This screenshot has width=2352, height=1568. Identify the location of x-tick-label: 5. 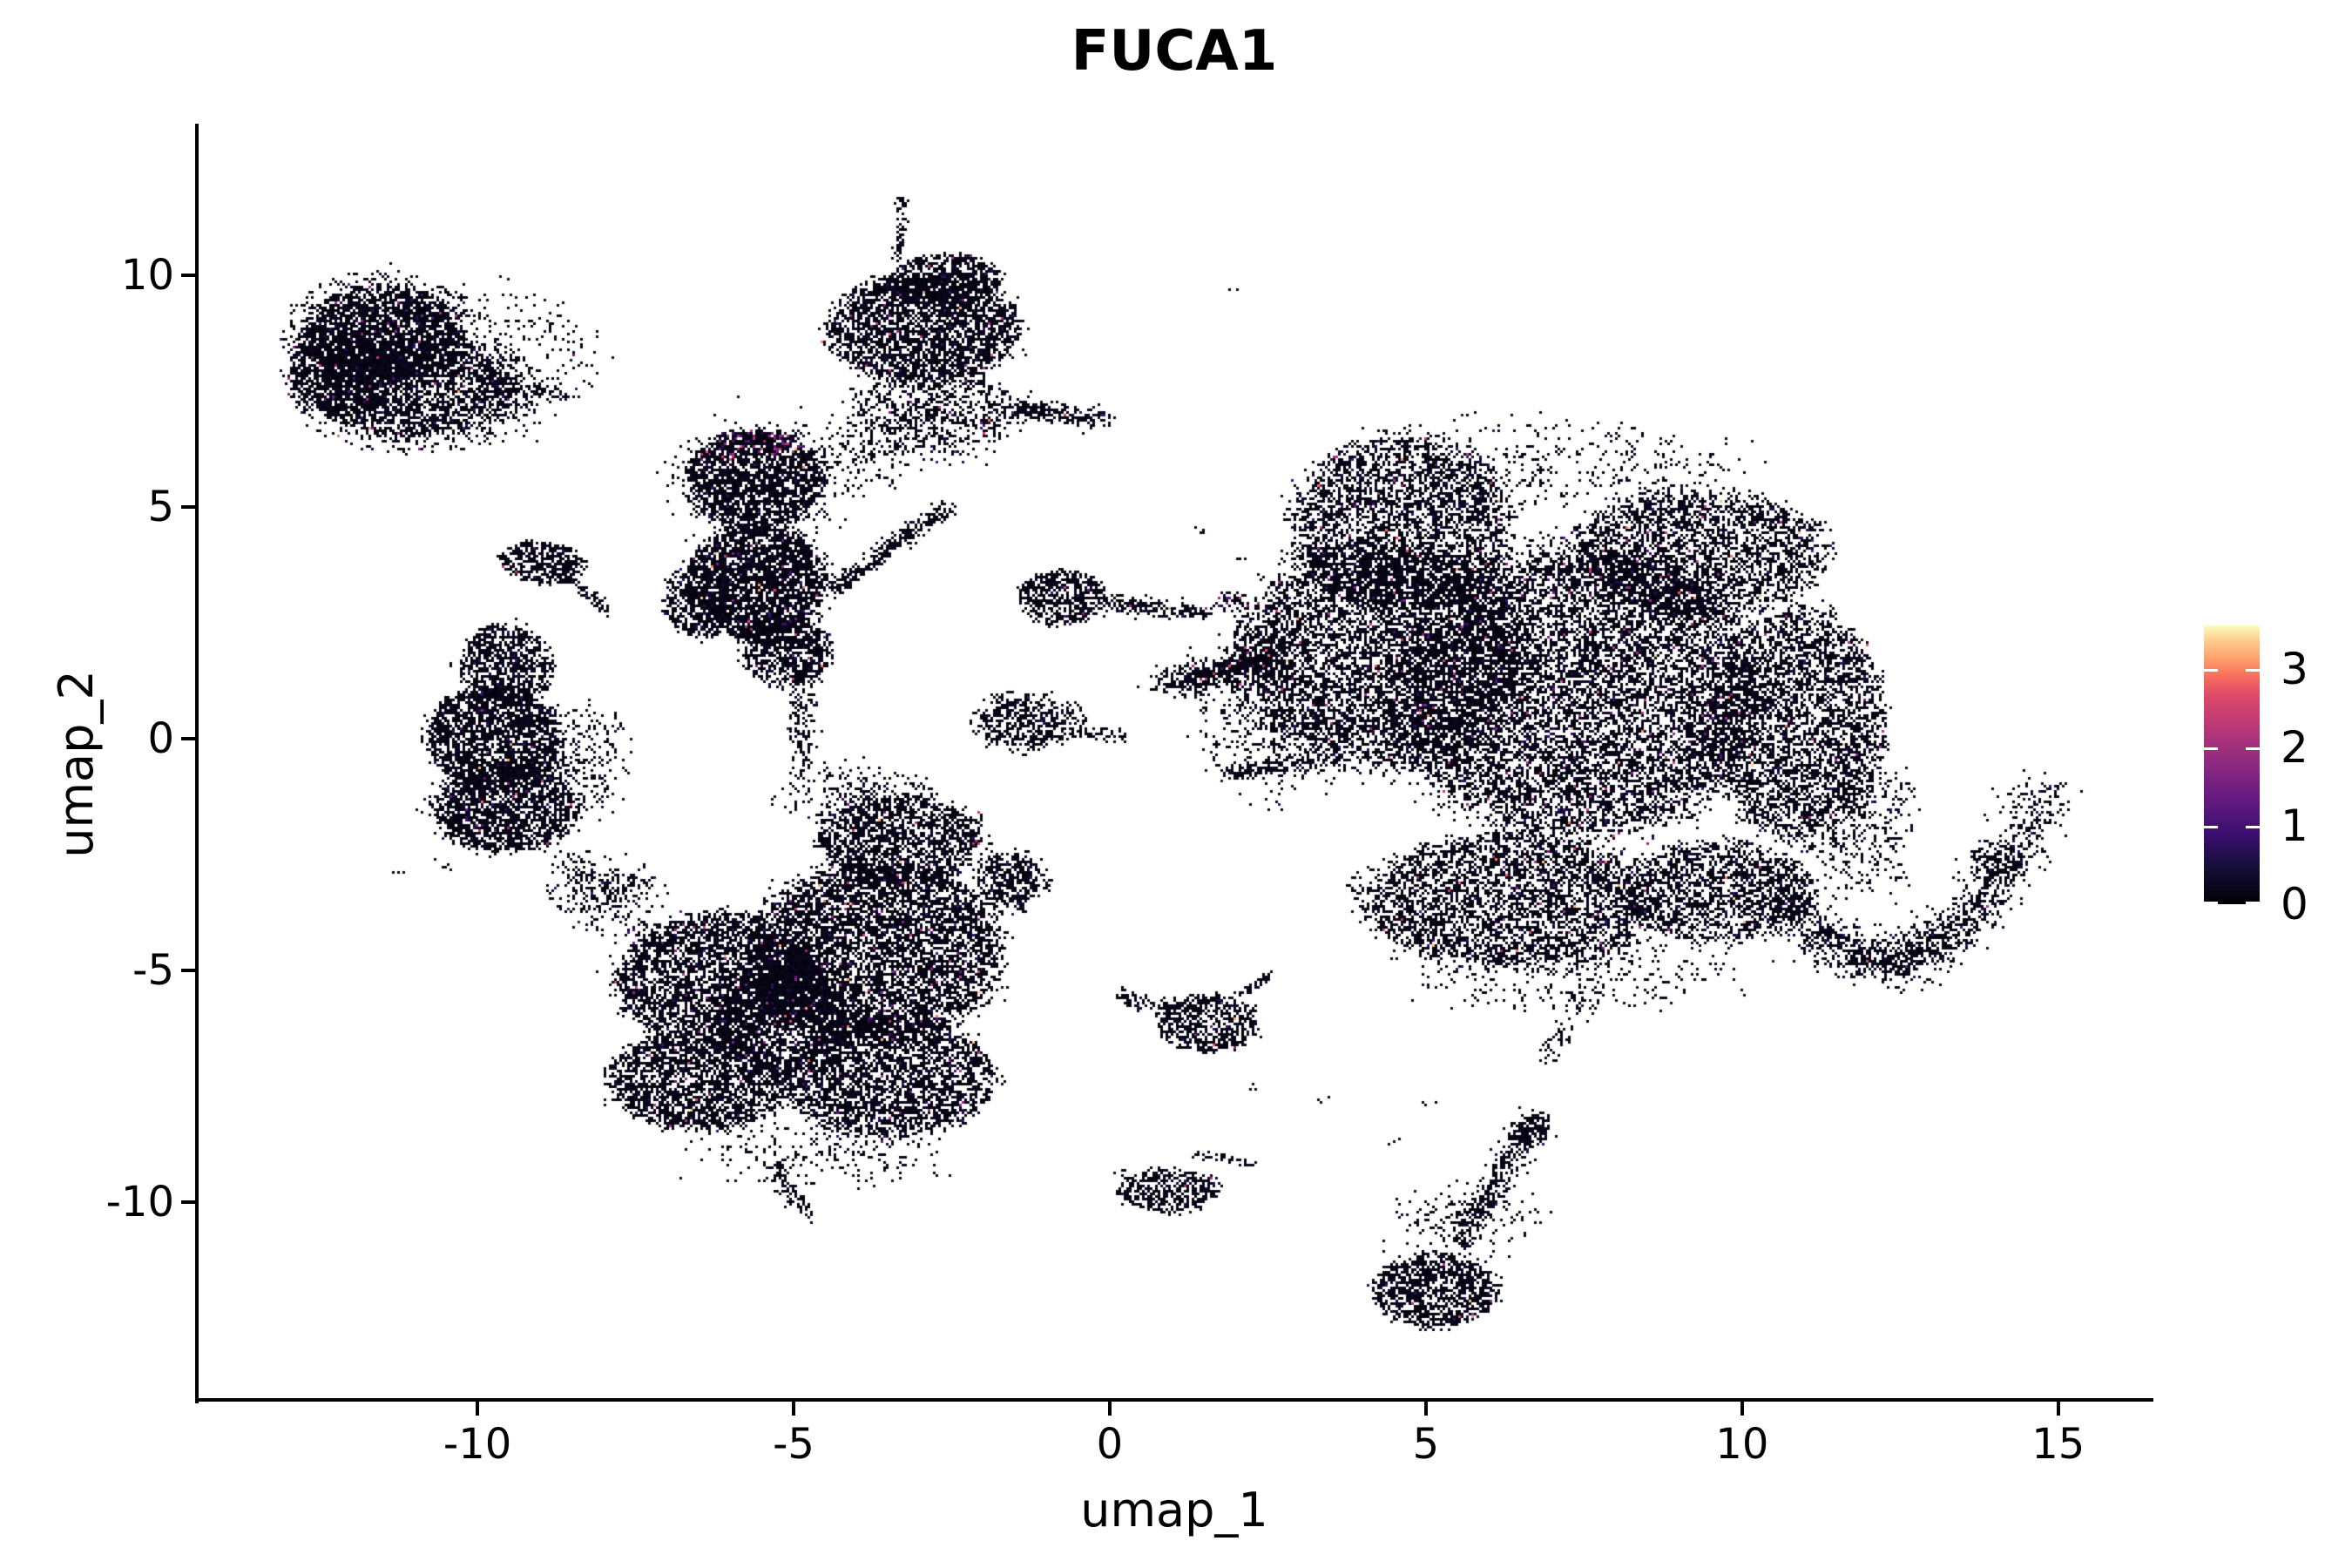
(1426, 1444).